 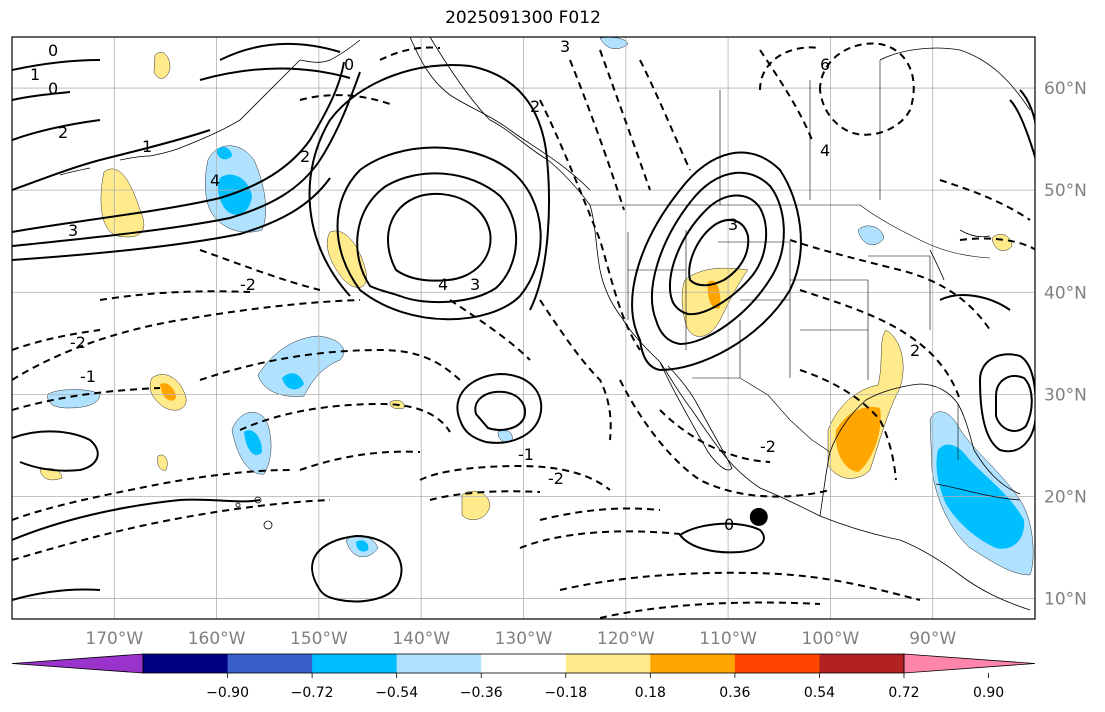 I want to click on map-title: 2025091300 F012, so click(x=523, y=18).